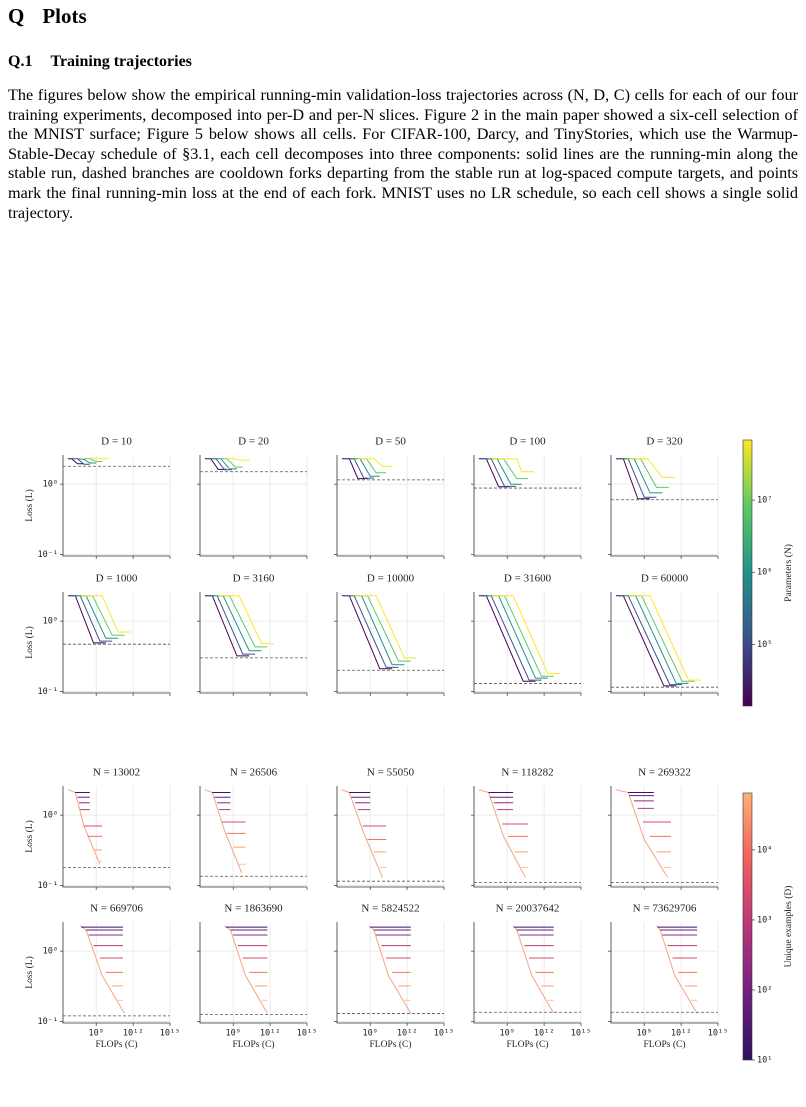 The image size is (806, 1107). What do you see at coordinates (390, 442) in the screenshot?
I see `panel-title: D = 50` at bounding box center [390, 442].